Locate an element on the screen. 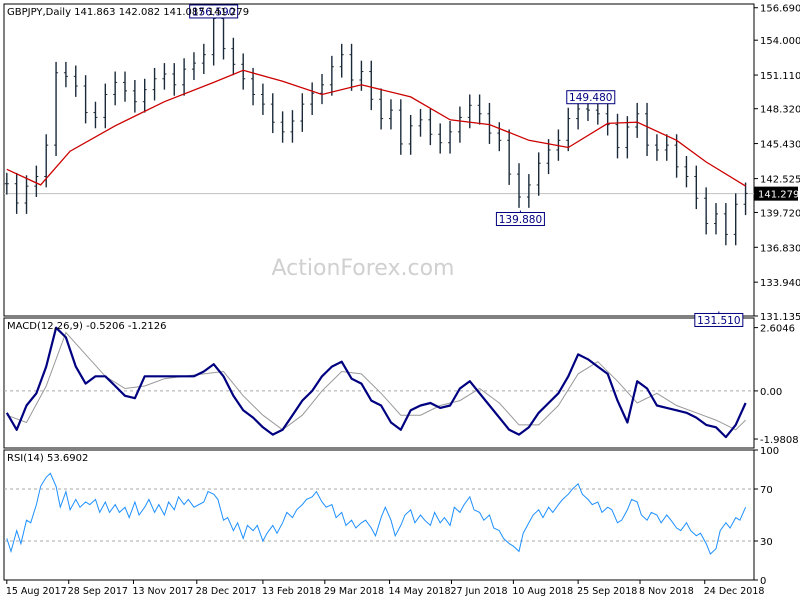 The width and height of the screenshot is (800, 604). rsi-y-tick-label: 70 is located at coordinates (766, 490).